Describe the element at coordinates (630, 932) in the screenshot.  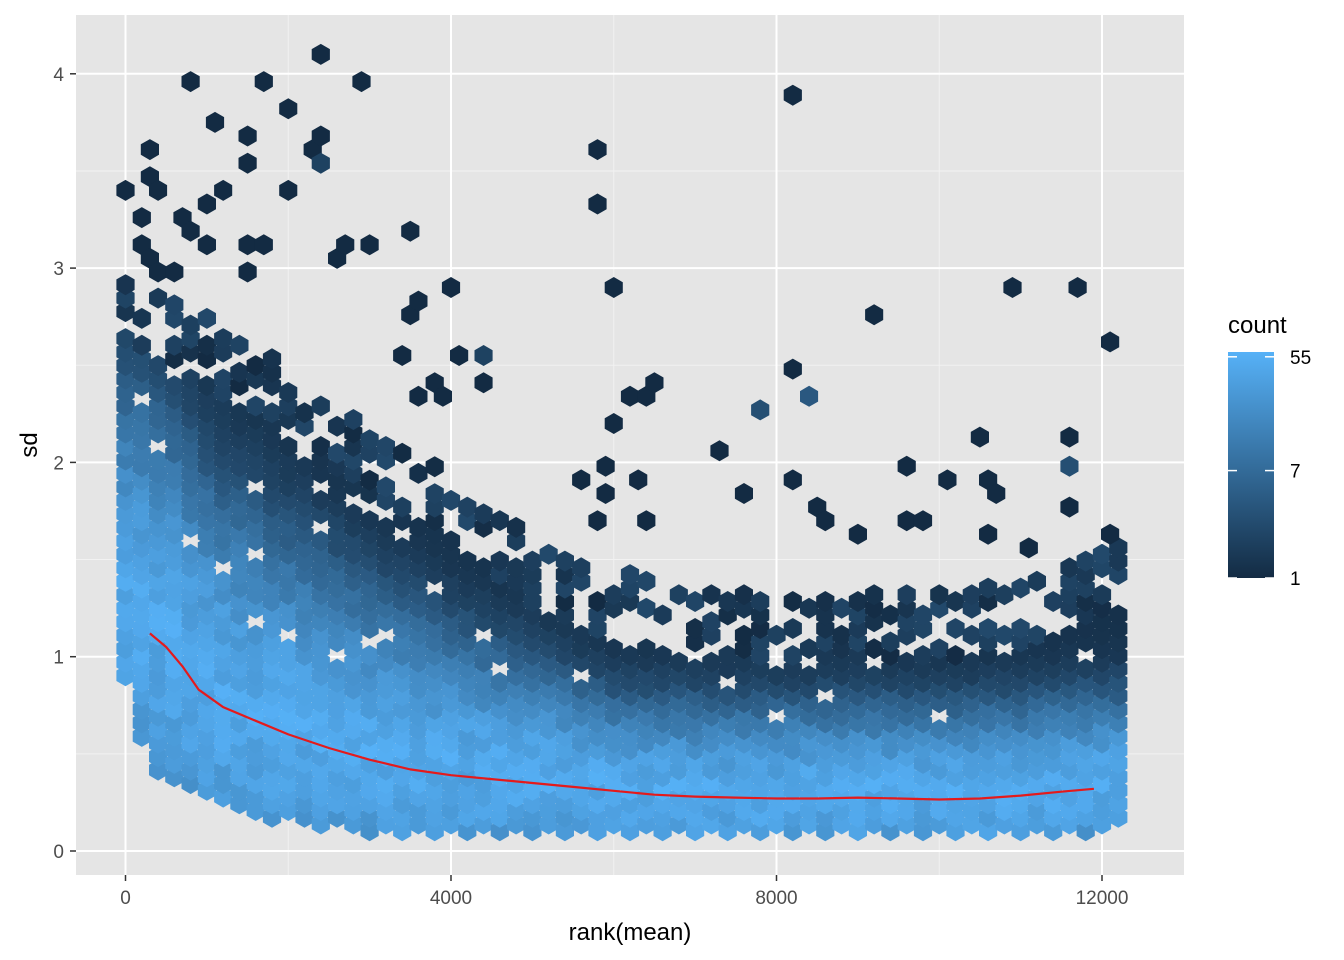
I see `x-axis-title: rank(mean)` at that location.